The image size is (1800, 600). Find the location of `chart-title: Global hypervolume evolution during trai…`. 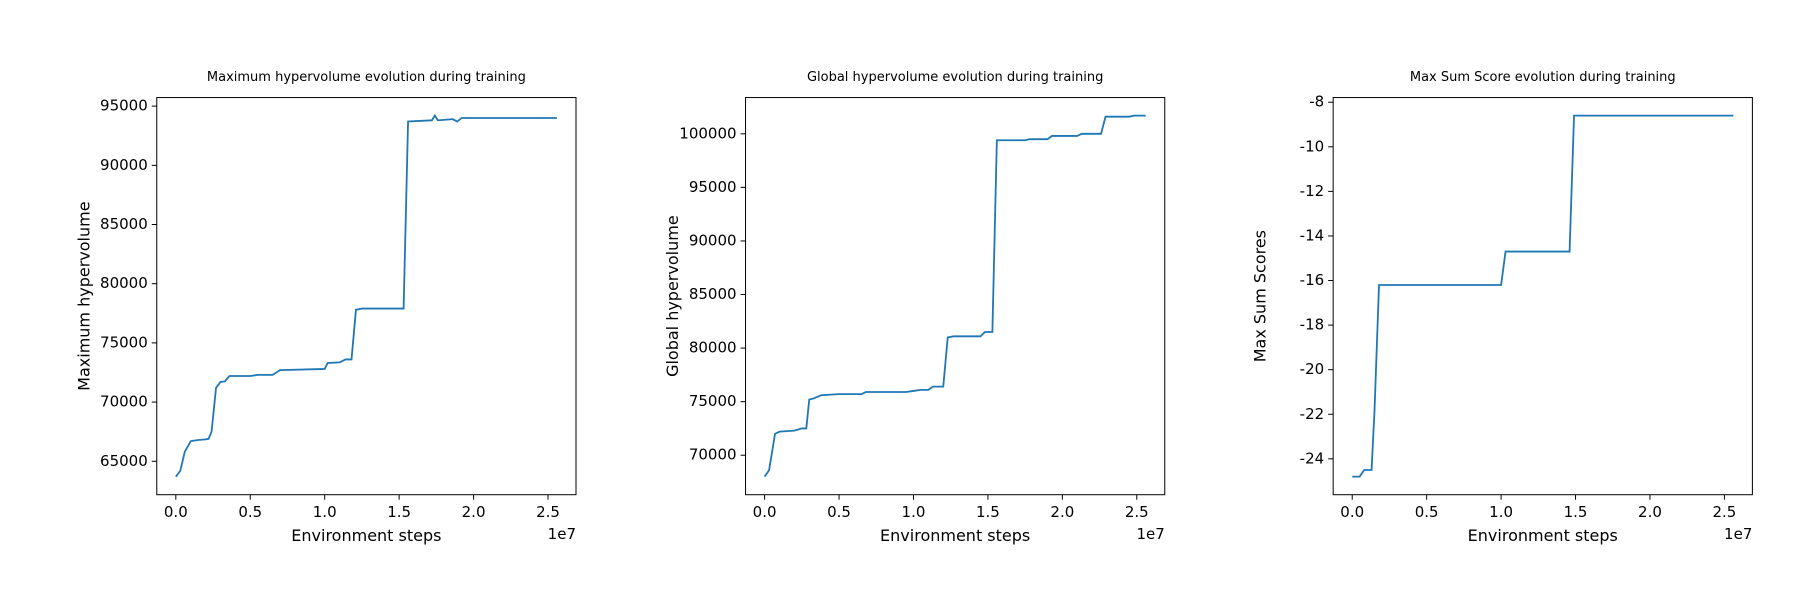

chart-title: Global hypervolume evolution during trai… is located at coordinates (955, 77).